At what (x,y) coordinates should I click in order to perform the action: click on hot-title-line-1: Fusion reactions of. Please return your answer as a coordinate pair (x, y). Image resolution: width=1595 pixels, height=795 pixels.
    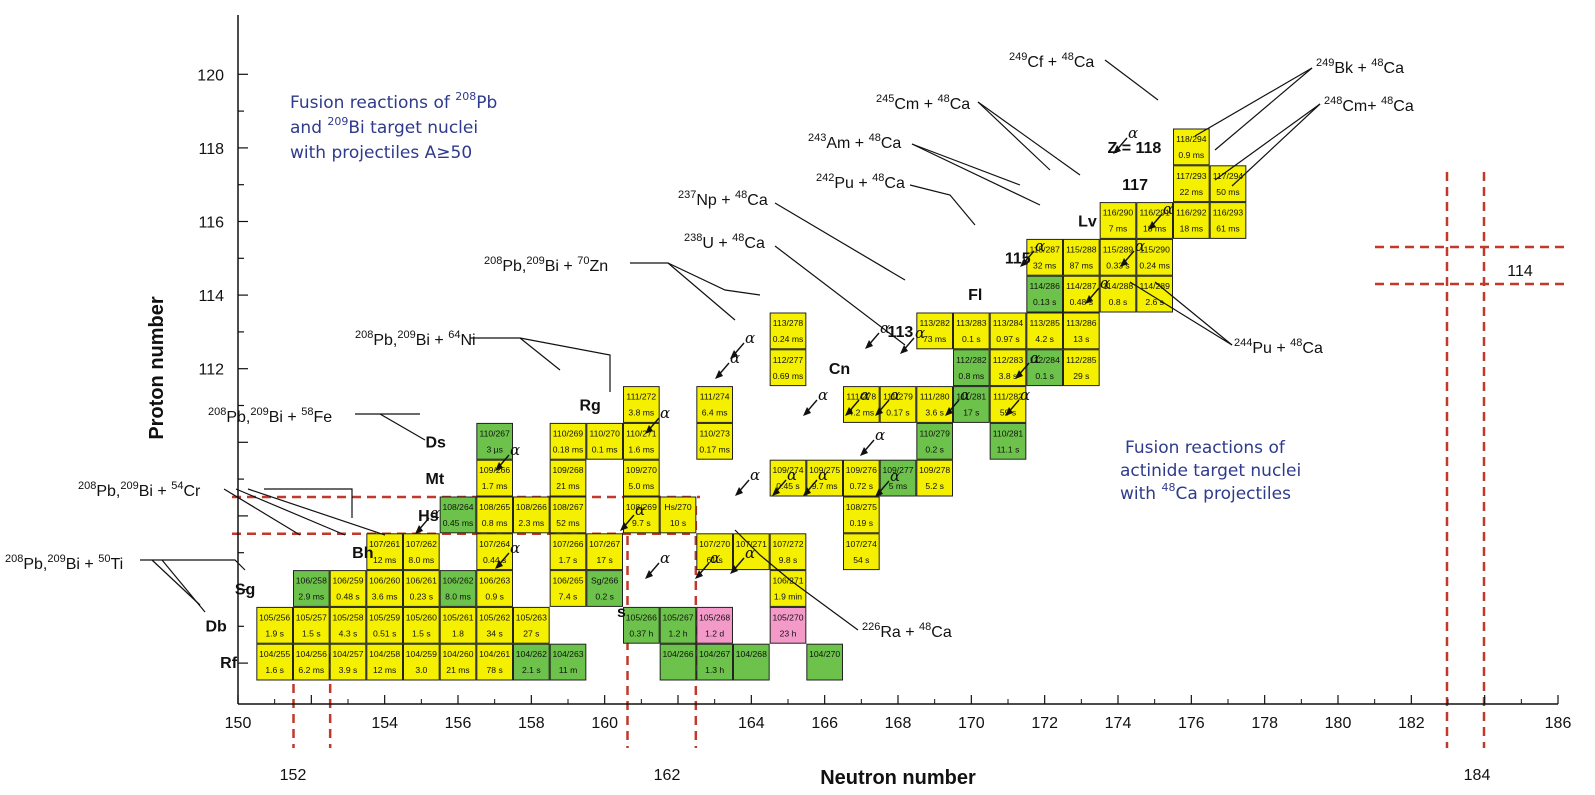
    Looking at the image, I should click on (1205, 448).